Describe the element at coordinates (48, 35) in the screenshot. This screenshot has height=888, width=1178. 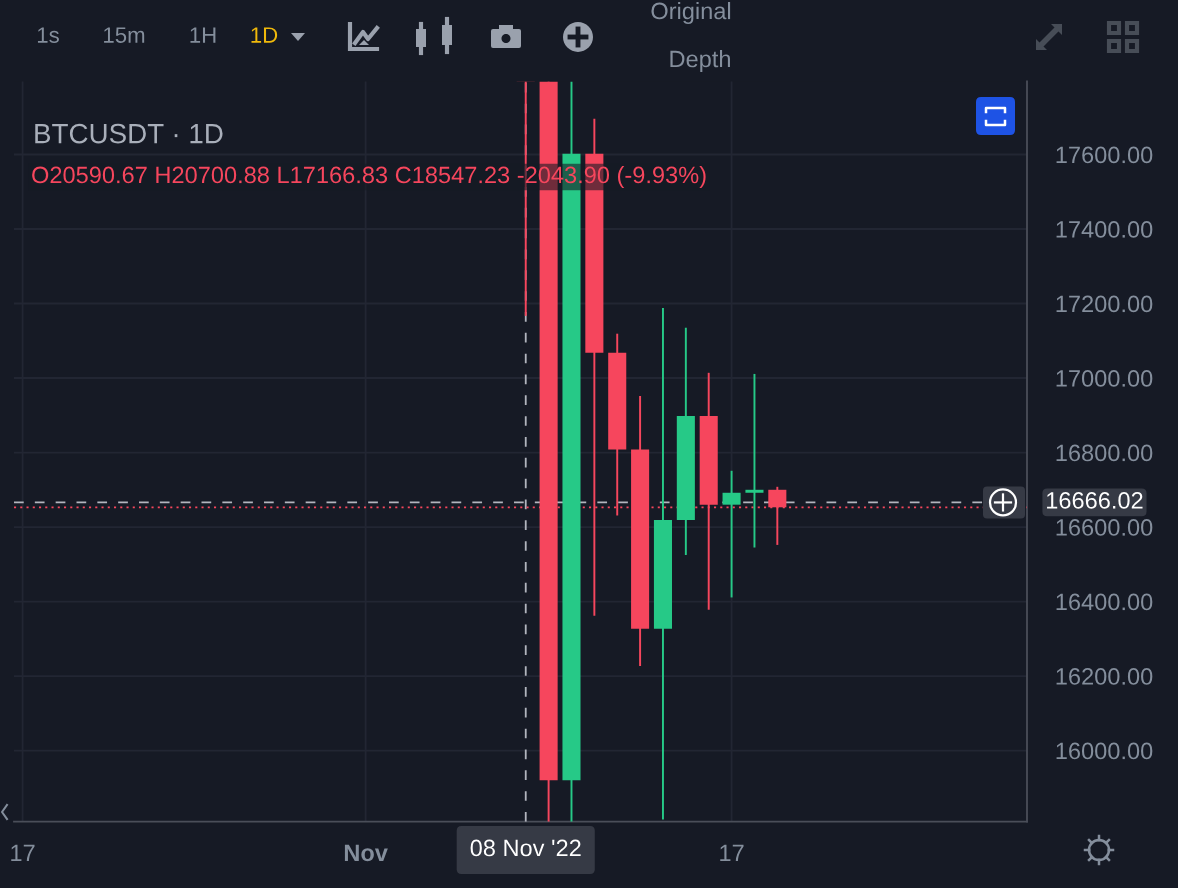
I see `text: 1s` at that location.